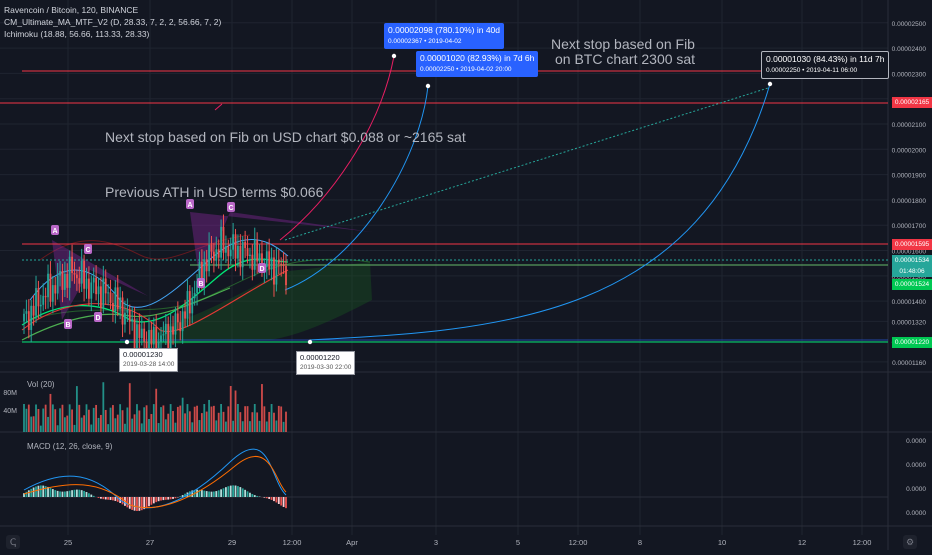 The width and height of the screenshot is (932, 555). Describe the element at coordinates (41, 384) in the screenshot. I see `volume-pane-title: Vol (20)` at that location.